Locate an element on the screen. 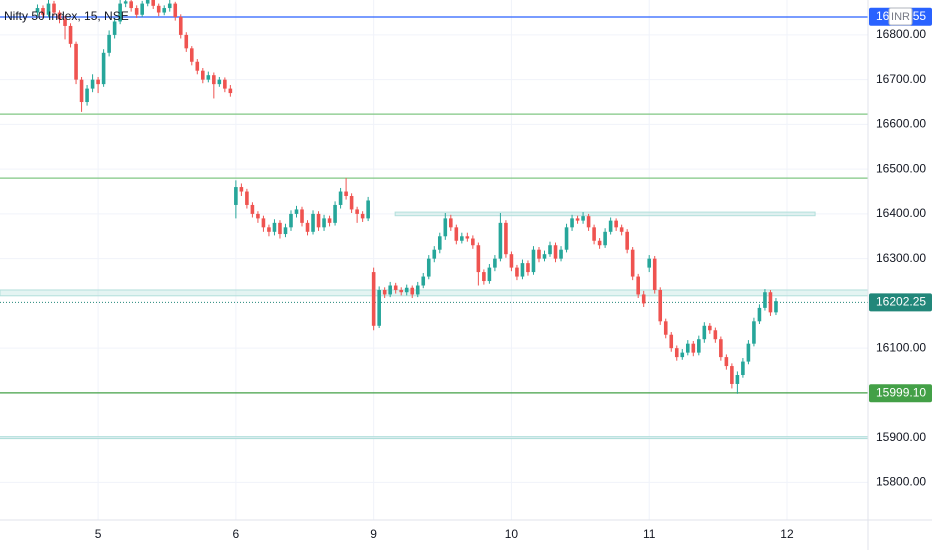  y-tick-label: 16500.00 is located at coordinates (901, 168).